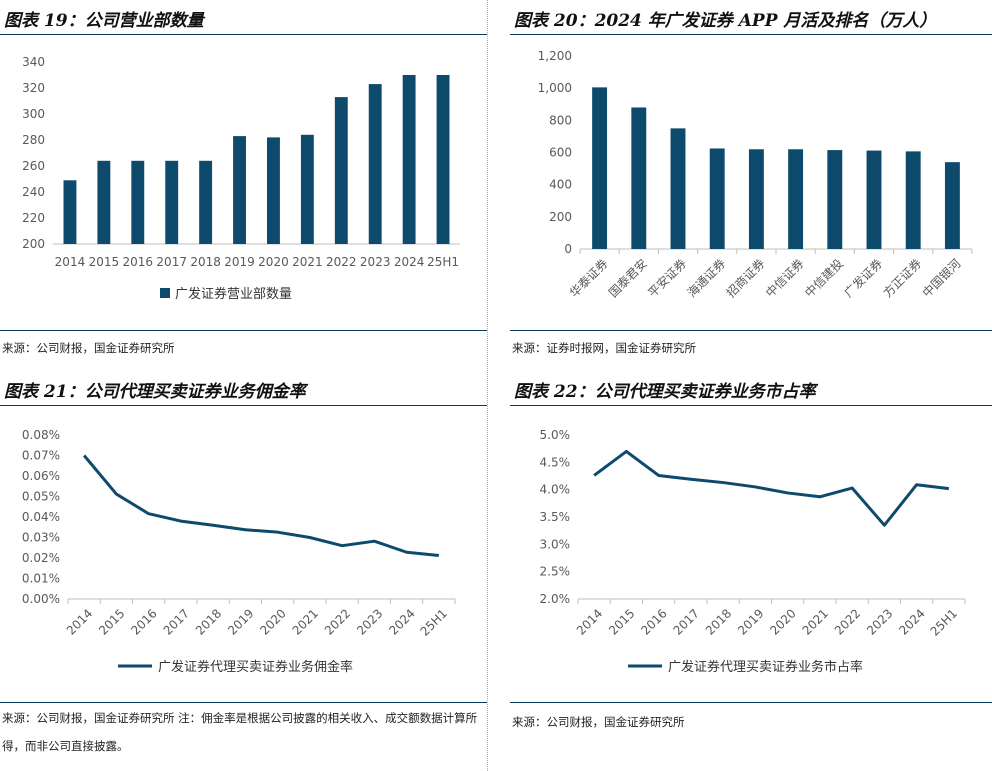 The width and height of the screenshot is (992, 771). What do you see at coordinates (706, 278) in the screenshot?
I see `x-tick-label: 海通证券` at bounding box center [706, 278].